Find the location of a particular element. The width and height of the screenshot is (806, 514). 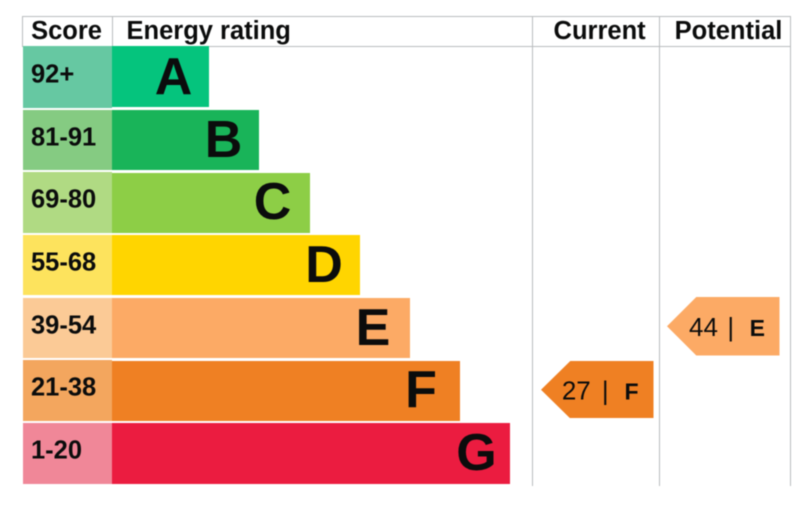

svg-text: 44 is located at coordinates (703, 327).